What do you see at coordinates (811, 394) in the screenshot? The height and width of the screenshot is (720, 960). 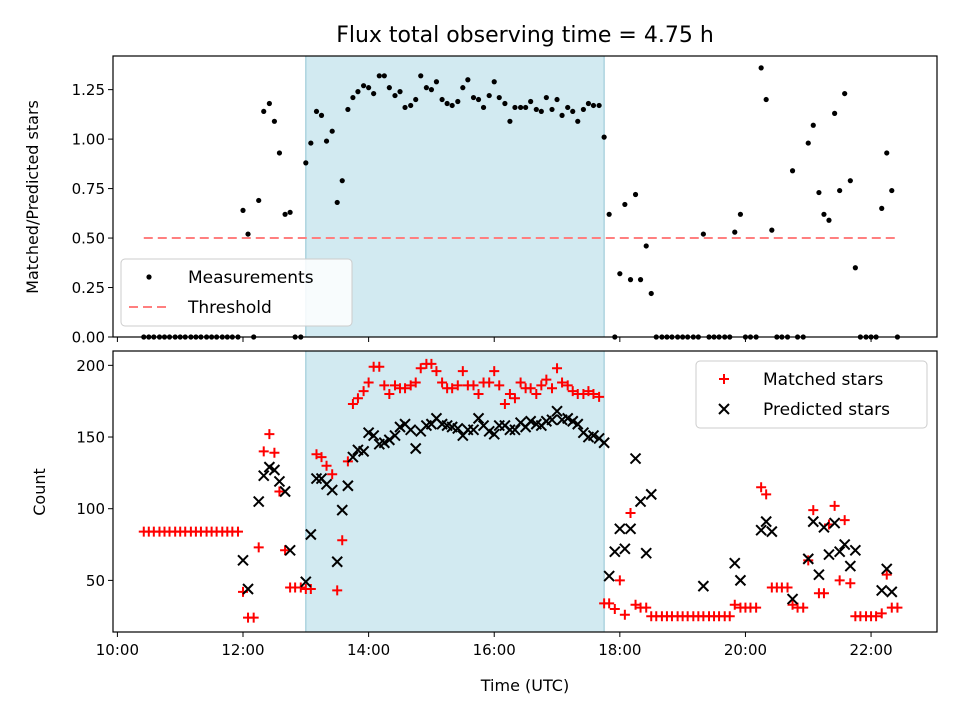 I see `legend-box` at bounding box center [811, 394].